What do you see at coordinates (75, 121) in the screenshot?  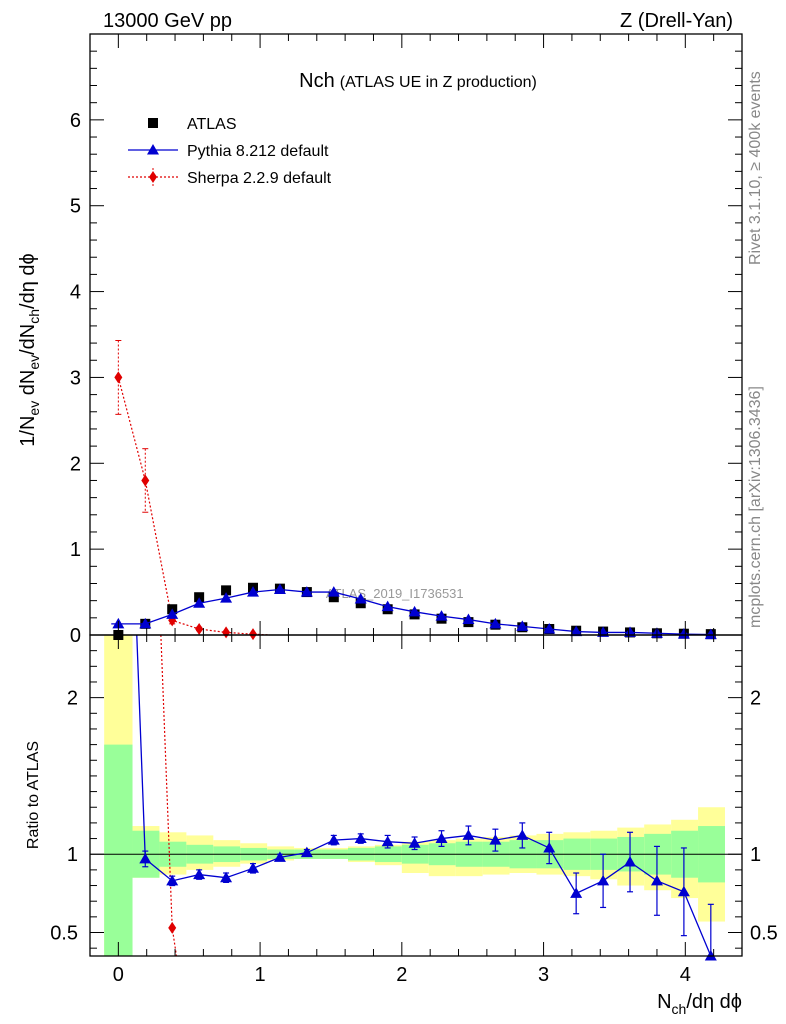 I see `y-tick-label: 6` at bounding box center [75, 121].